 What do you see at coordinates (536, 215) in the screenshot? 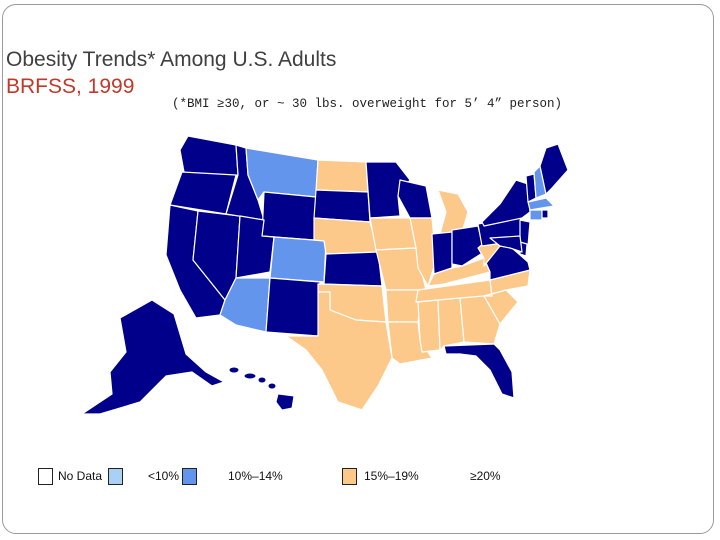
I see `state-ct` at bounding box center [536, 215].